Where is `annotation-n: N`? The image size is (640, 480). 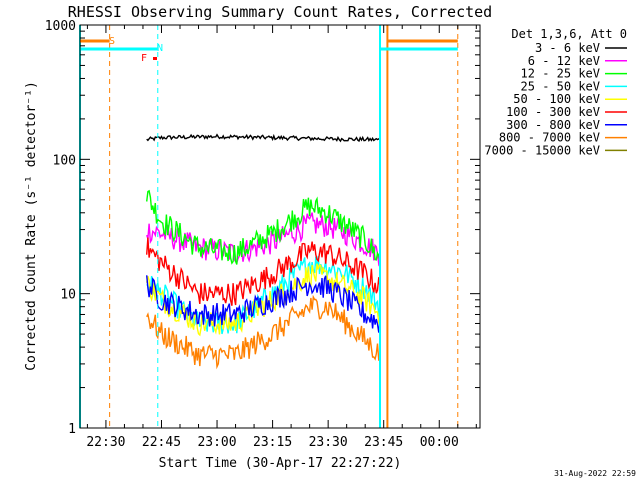
annotation-n: N is located at coordinates (160, 48).